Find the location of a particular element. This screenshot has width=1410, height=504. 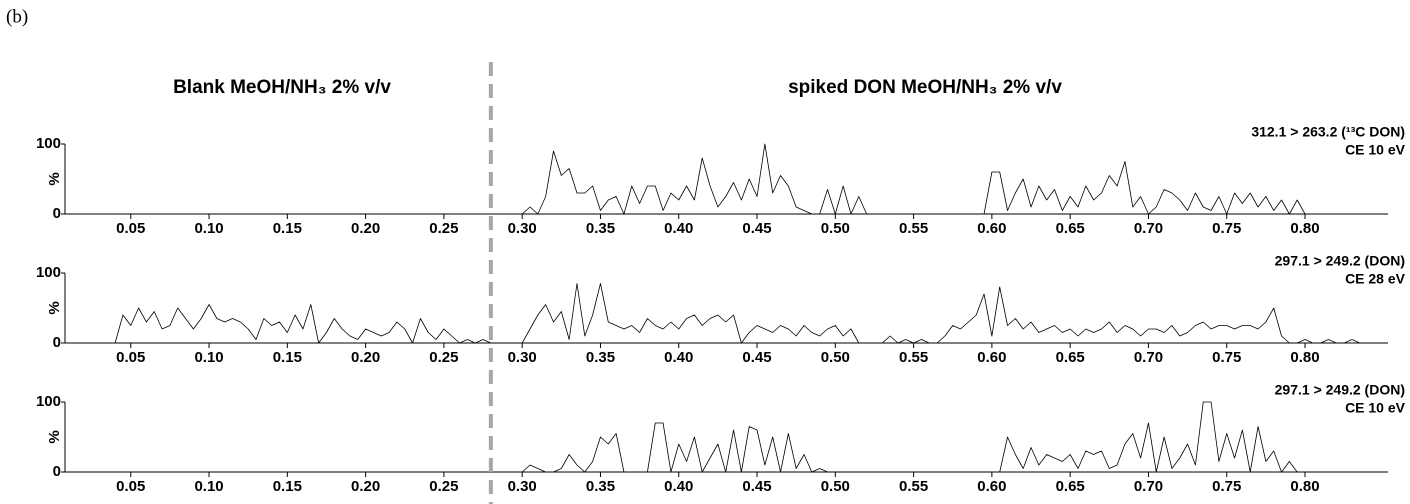

panel-label: (b) is located at coordinates (17, 16).